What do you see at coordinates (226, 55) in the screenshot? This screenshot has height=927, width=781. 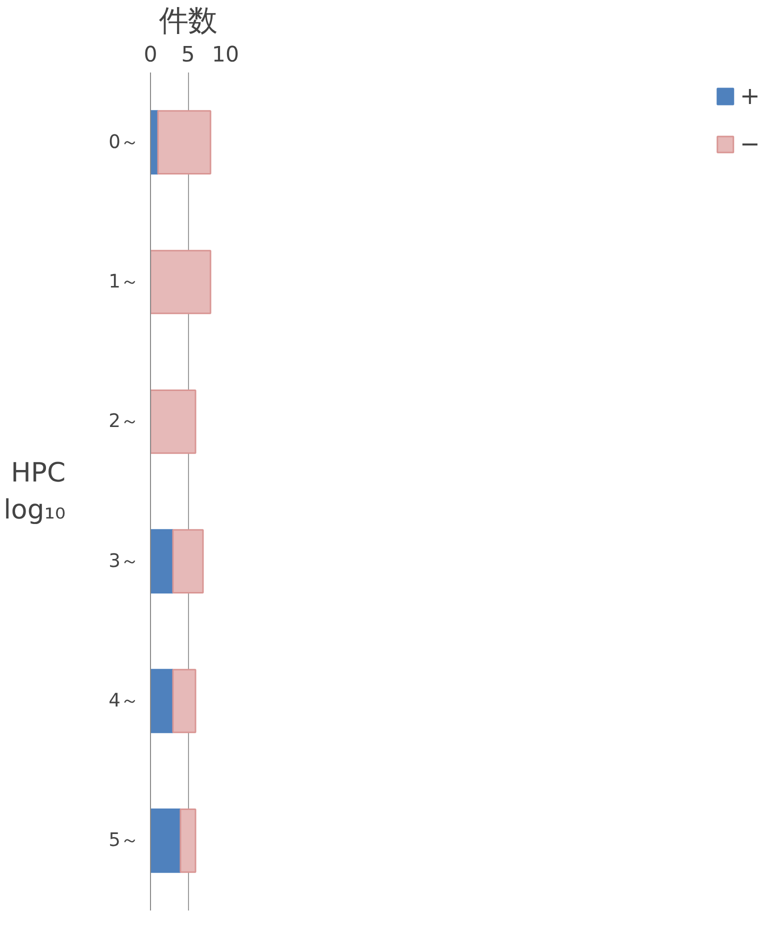 I see `x-tick-label: 10` at bounding box center [226, 55].